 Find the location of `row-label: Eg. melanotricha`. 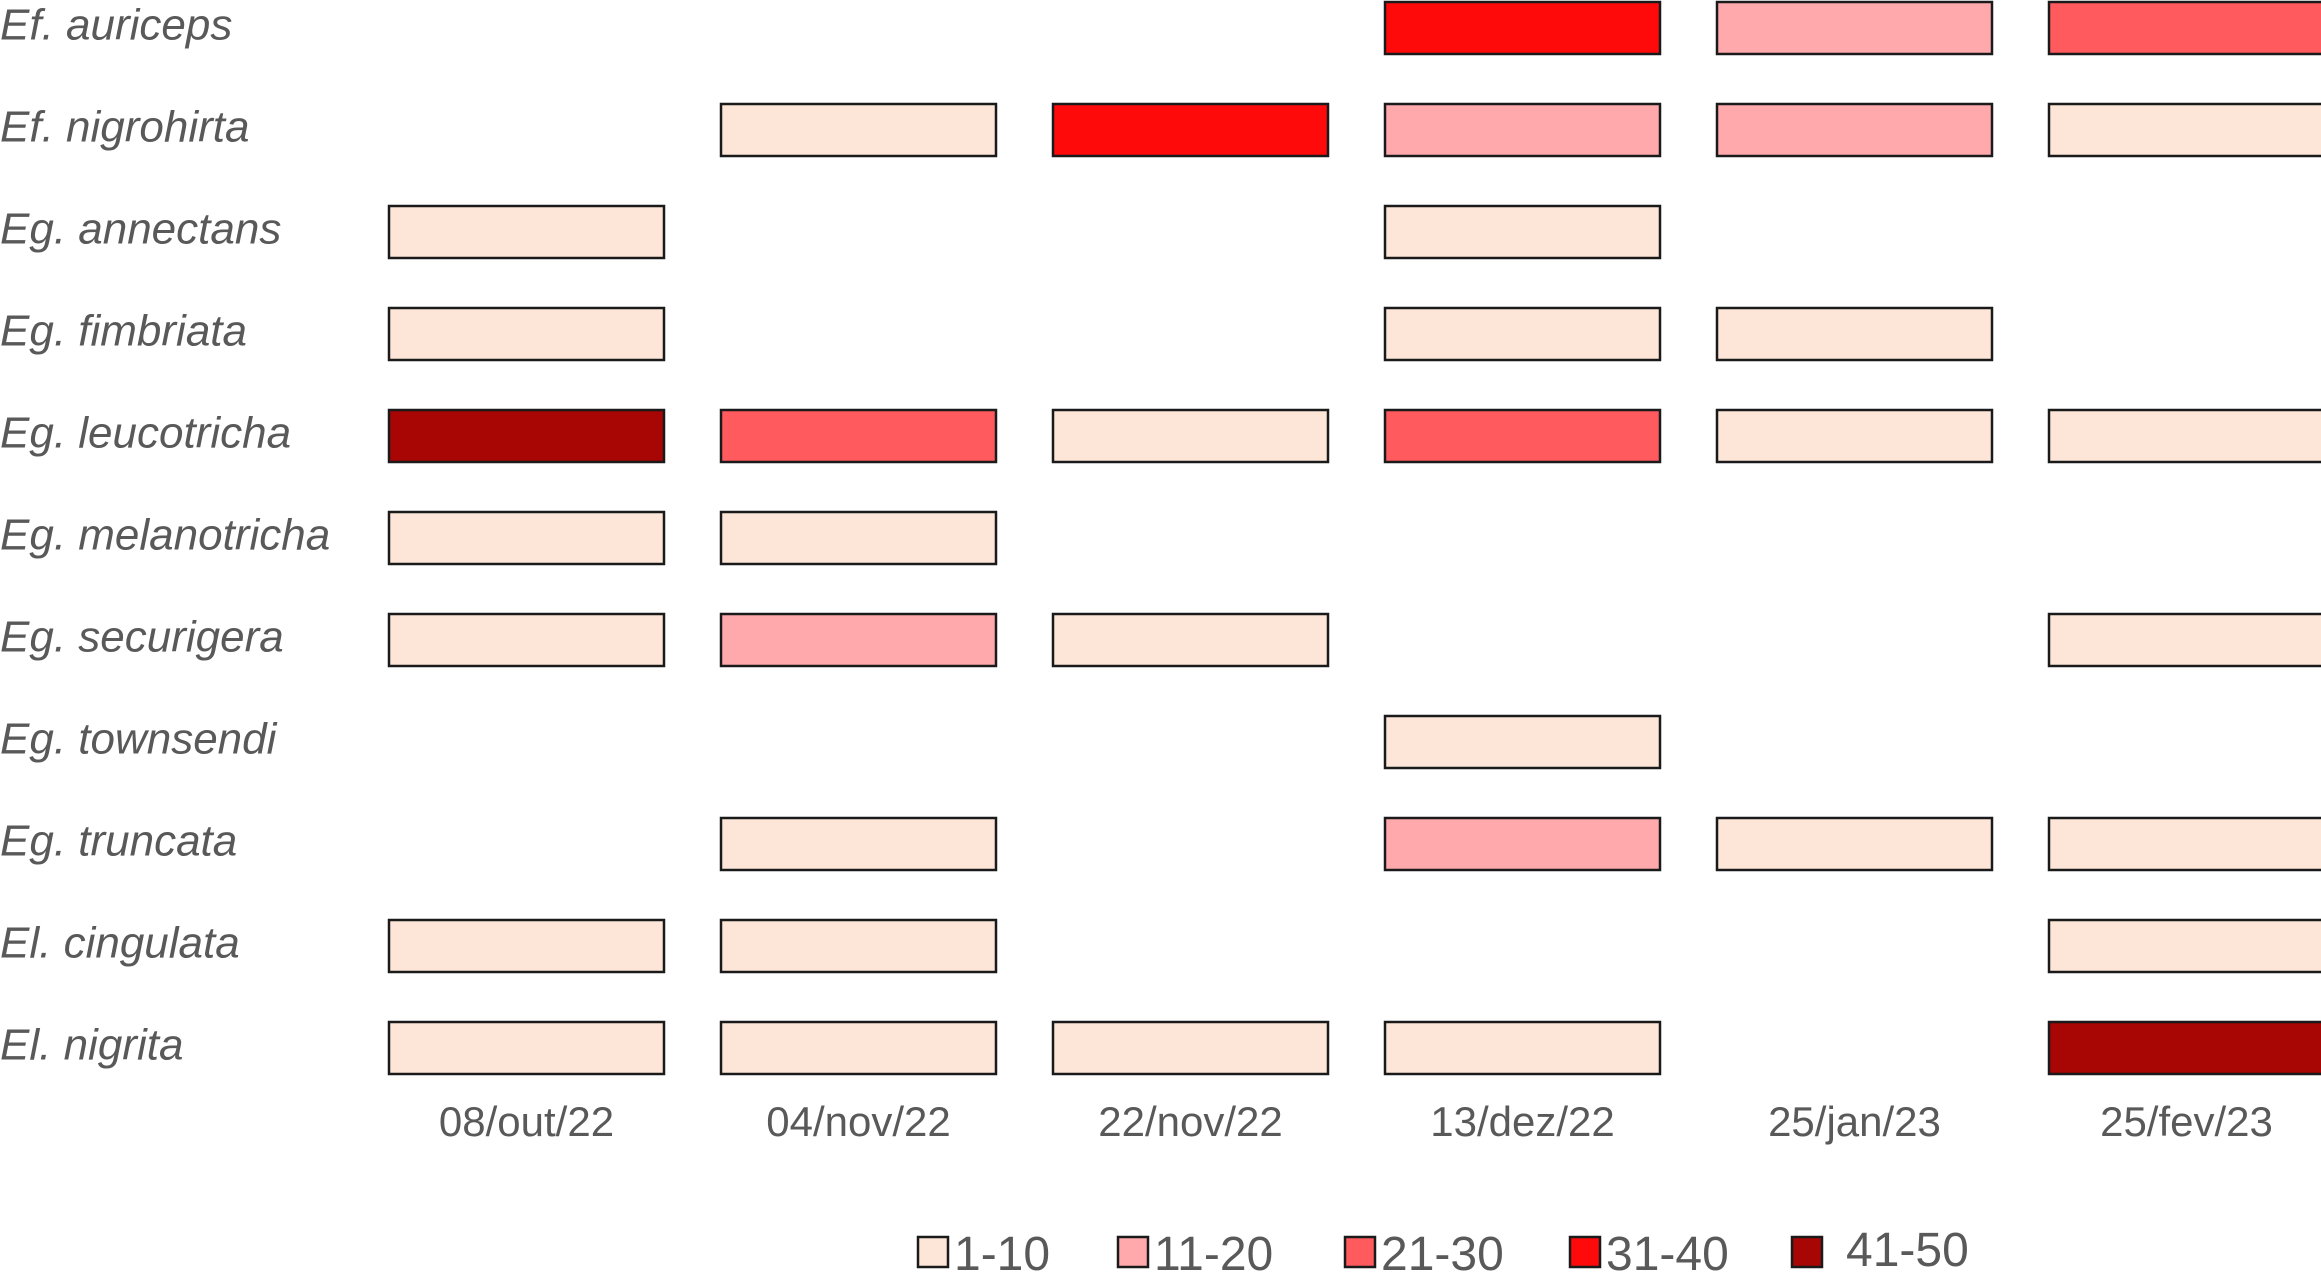

row-label: Eg. melanotricha is located at coordinates (165, 535).